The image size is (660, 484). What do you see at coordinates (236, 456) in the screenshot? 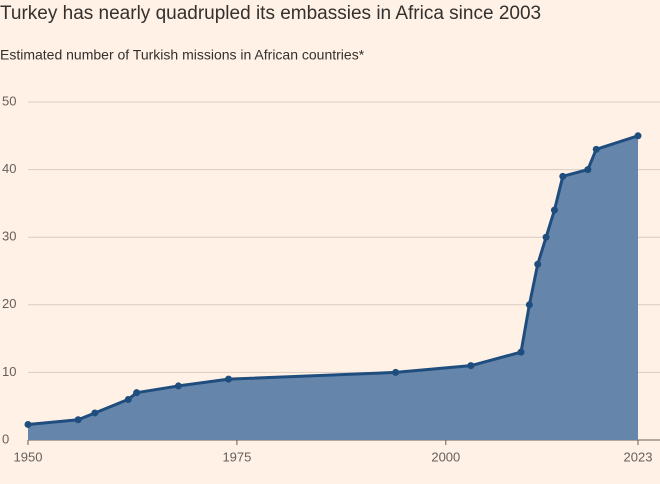
I see `x-tick-label: 1975` at bounding box center [236, 456].